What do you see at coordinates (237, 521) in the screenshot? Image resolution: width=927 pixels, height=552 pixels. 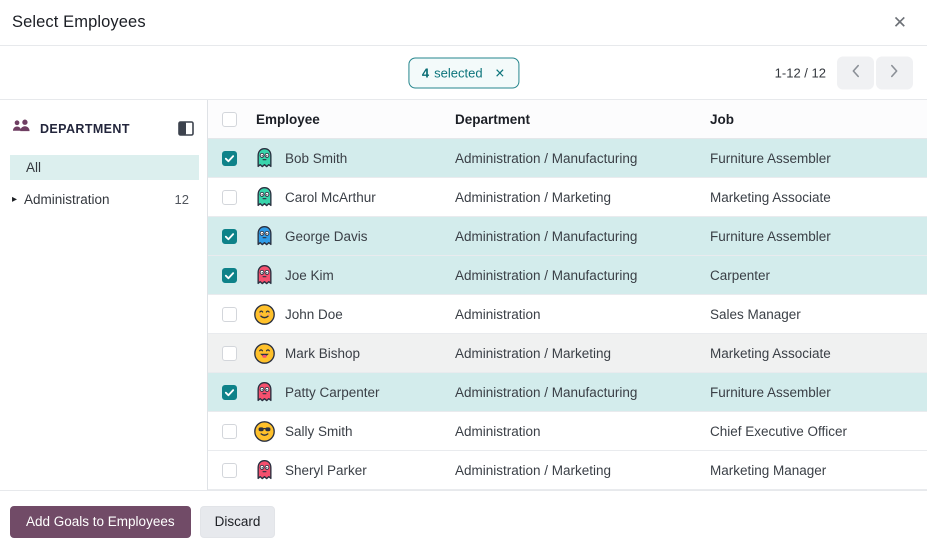 I see `discard-button: Discard` at bounding box center [237, 521].